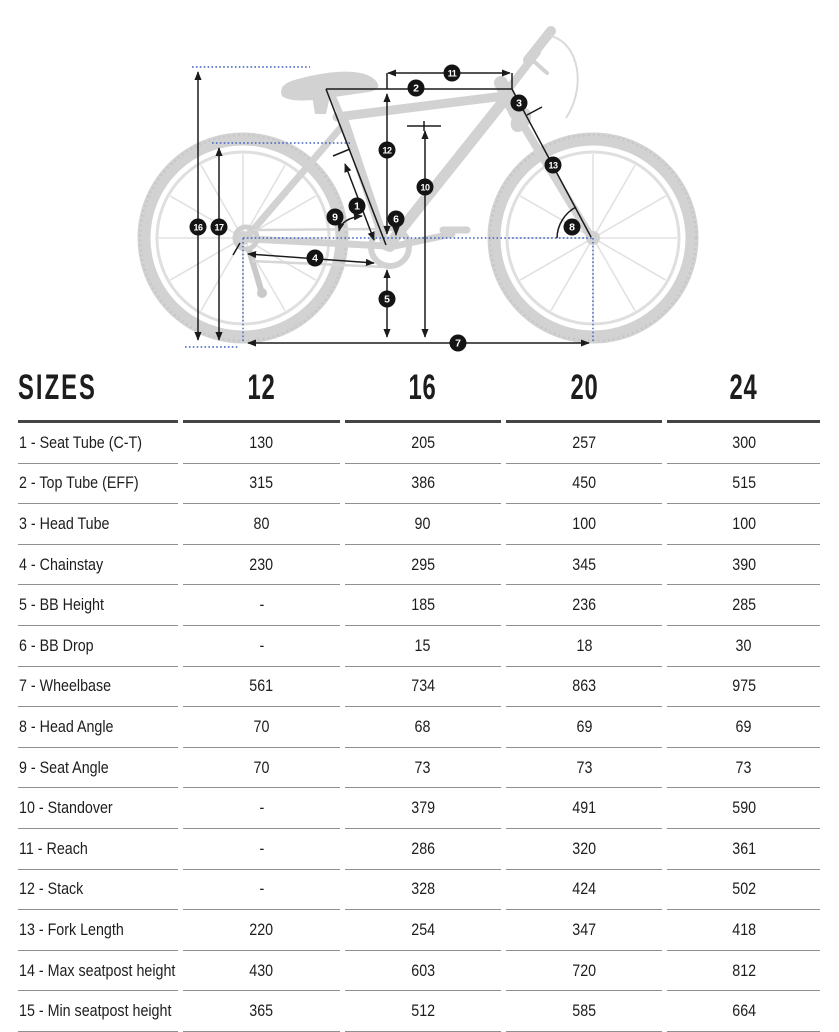  What do you see at coordinates (425, 187) in the screenshot?
I see `svg-text: 10` at bounding box center [425, 187].